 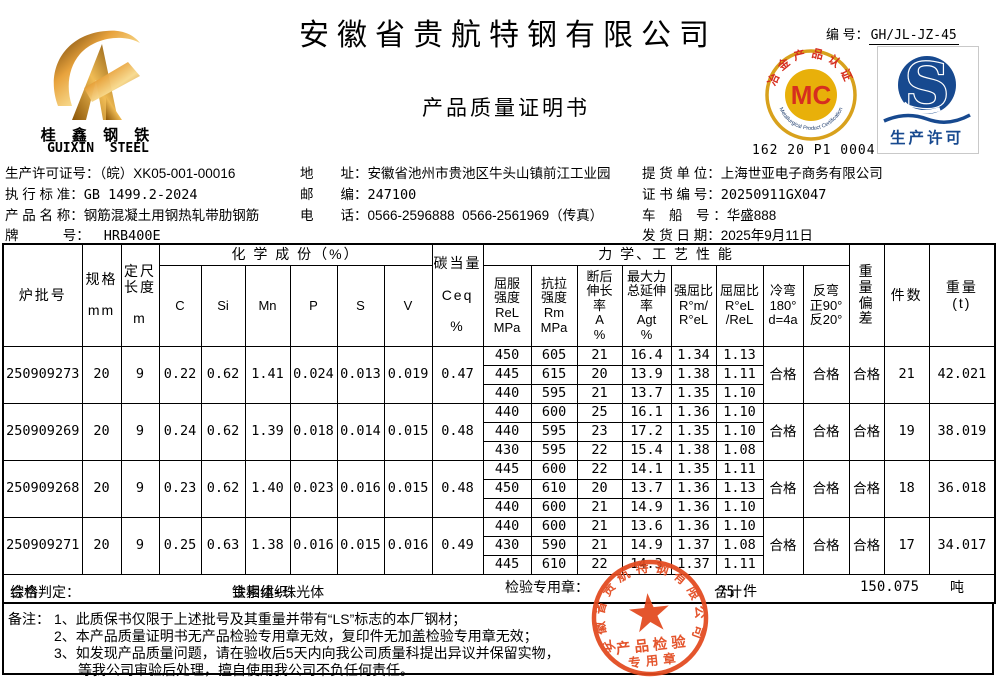 What do you see at coordinates (132, 215) in the screenshot?
I see `info-product-name: 产 品 名 称：钢筋混凝土用钢热轧带肋钢筋` at bounding box center [132, 215].